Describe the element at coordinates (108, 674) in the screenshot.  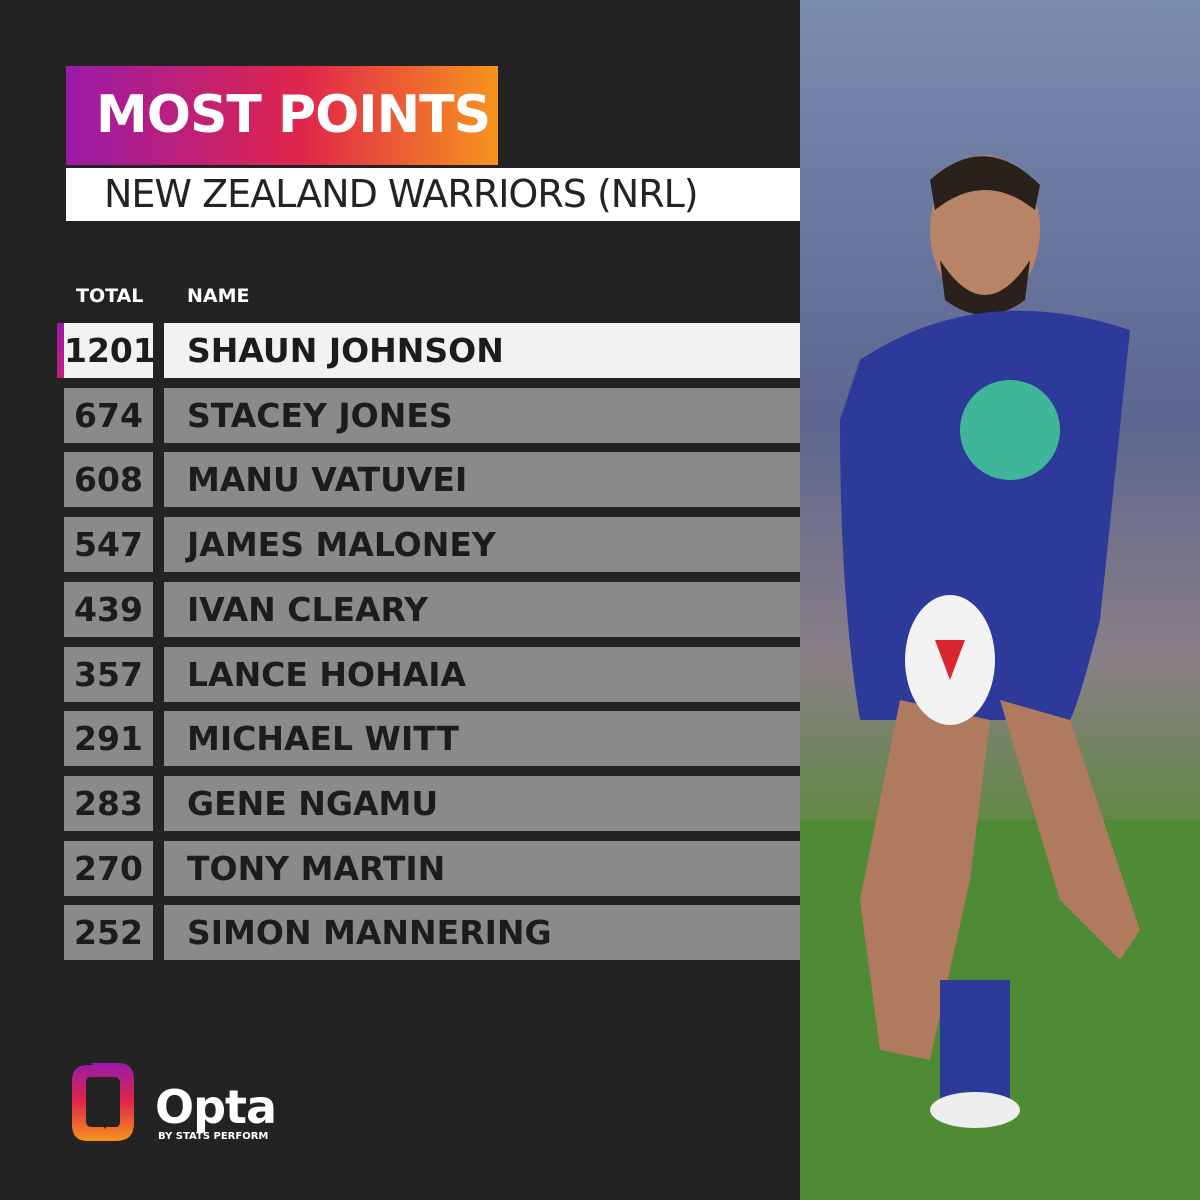
I see `total-cell: 357` at that location.